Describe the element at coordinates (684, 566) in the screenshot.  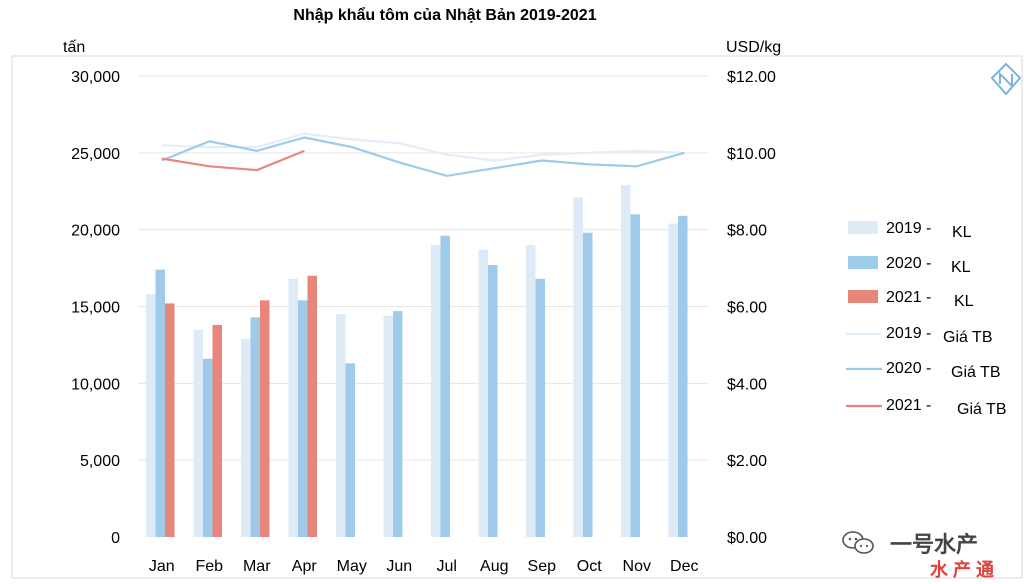
I see `x-tick-label: Dec` at that location.